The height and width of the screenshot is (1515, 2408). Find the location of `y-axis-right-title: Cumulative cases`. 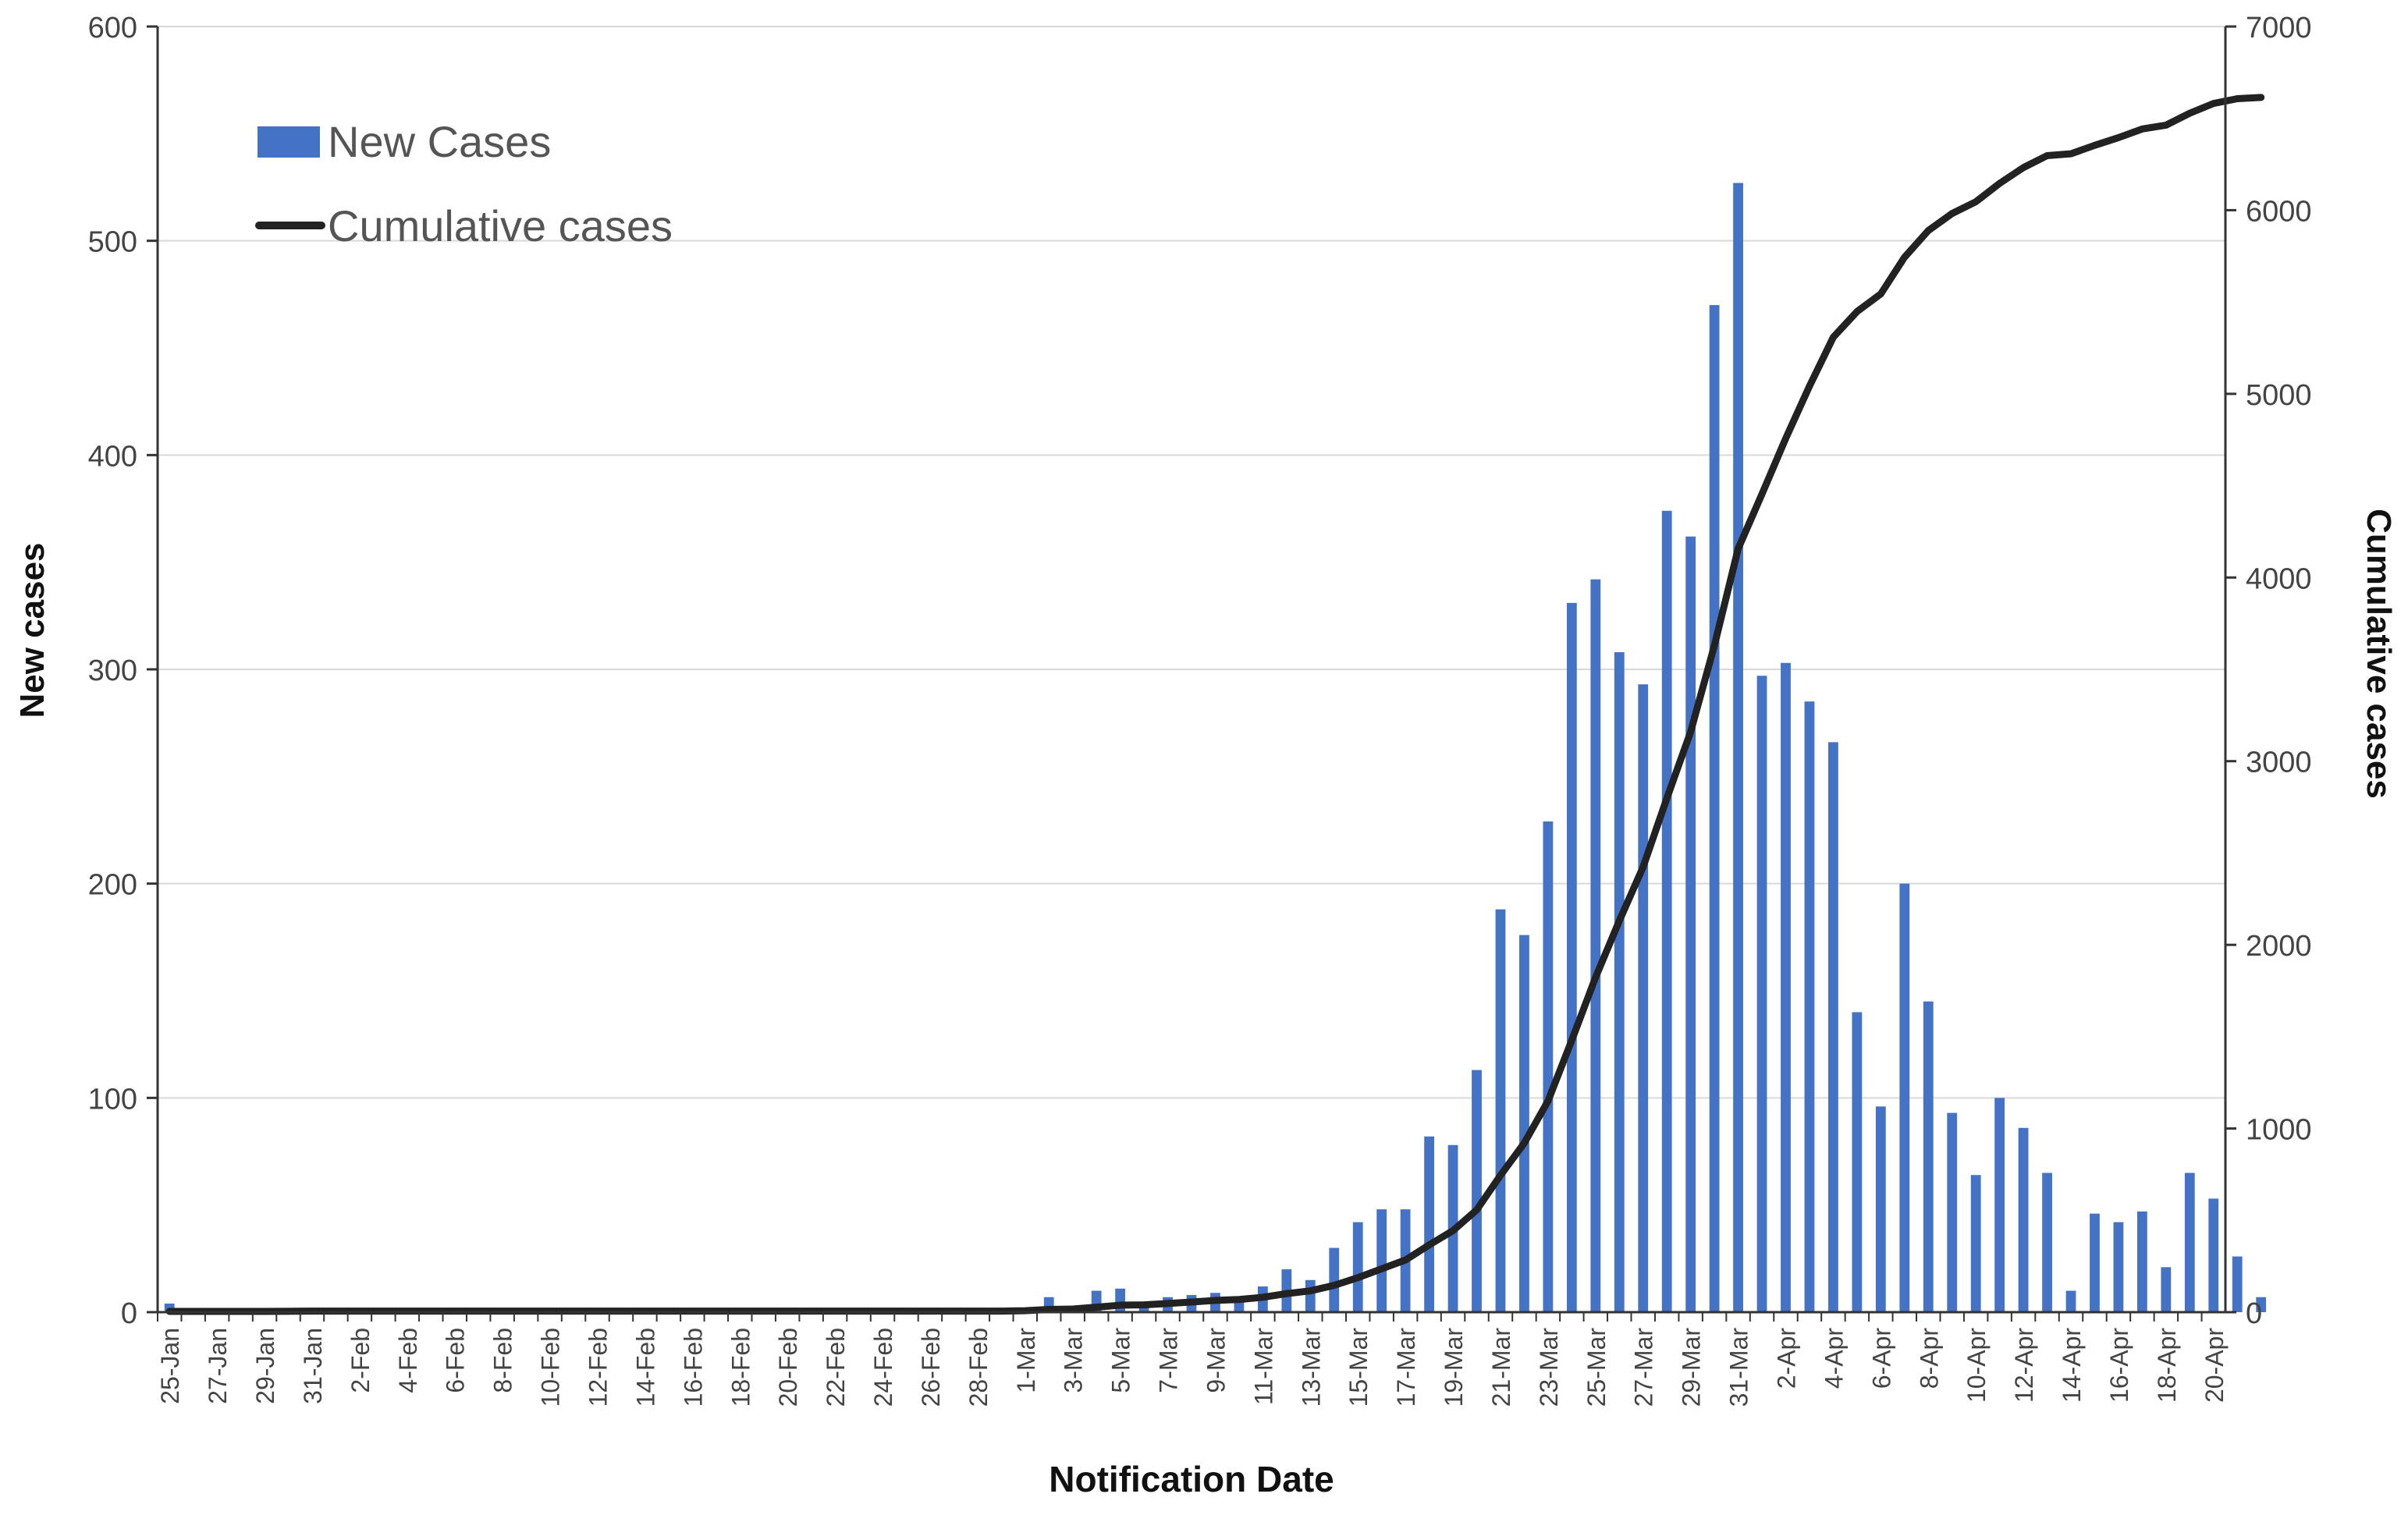

y-axis-right-title: Cumulative cases is located at coordinates (2379, 654).